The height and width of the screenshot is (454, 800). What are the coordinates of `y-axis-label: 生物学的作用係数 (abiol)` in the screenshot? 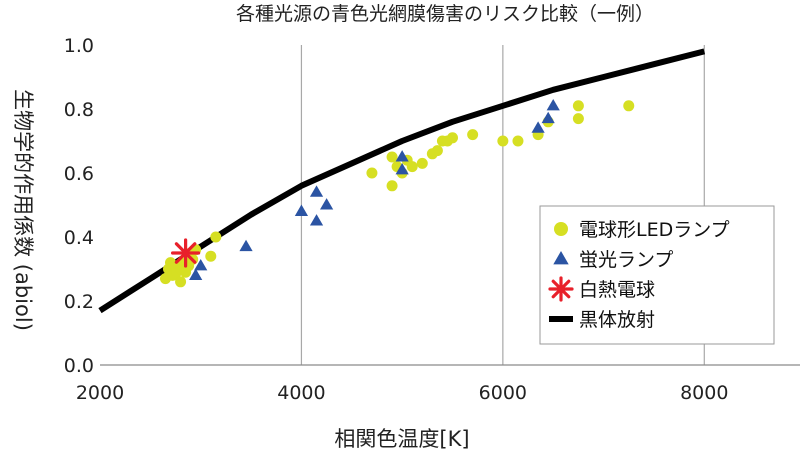 It's located at (23, 210).